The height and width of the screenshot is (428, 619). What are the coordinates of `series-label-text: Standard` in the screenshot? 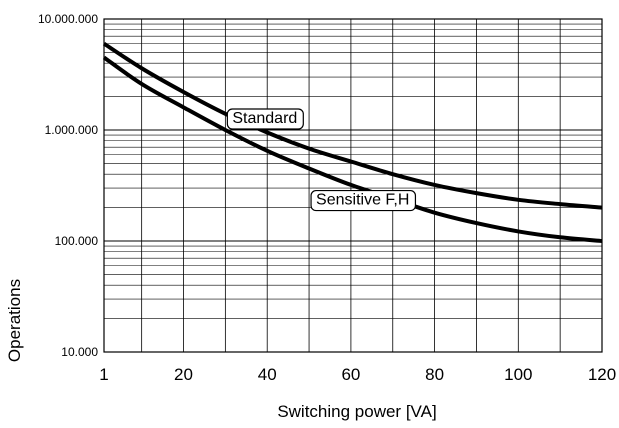 It's located at (264, 118).